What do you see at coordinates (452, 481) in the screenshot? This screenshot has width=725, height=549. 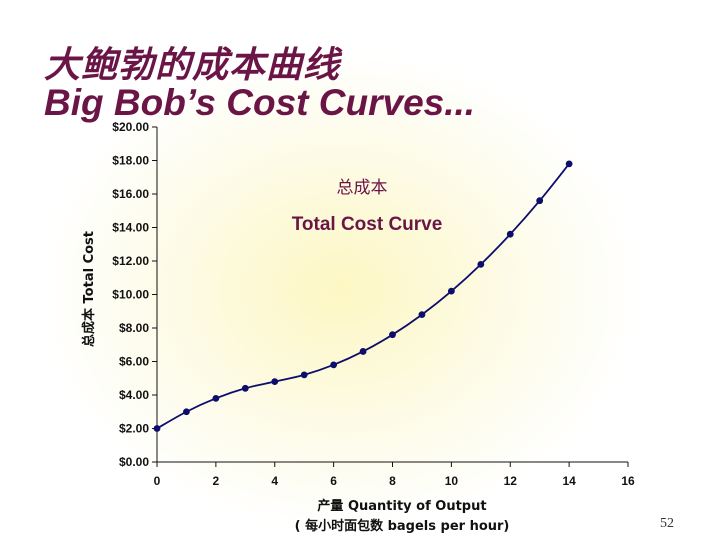 I see `x-tick-label: 10` at bounding box center [452, 481].